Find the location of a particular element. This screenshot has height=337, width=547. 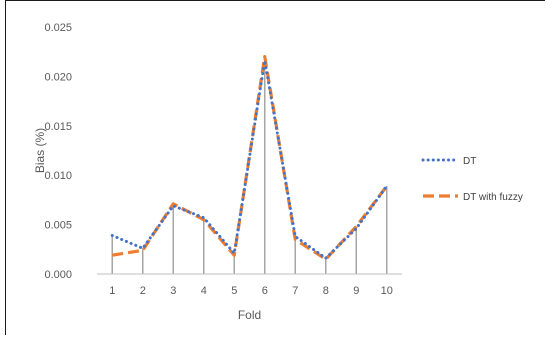

legend: DT DT with fuzzy is located at coordinates (472, 179).